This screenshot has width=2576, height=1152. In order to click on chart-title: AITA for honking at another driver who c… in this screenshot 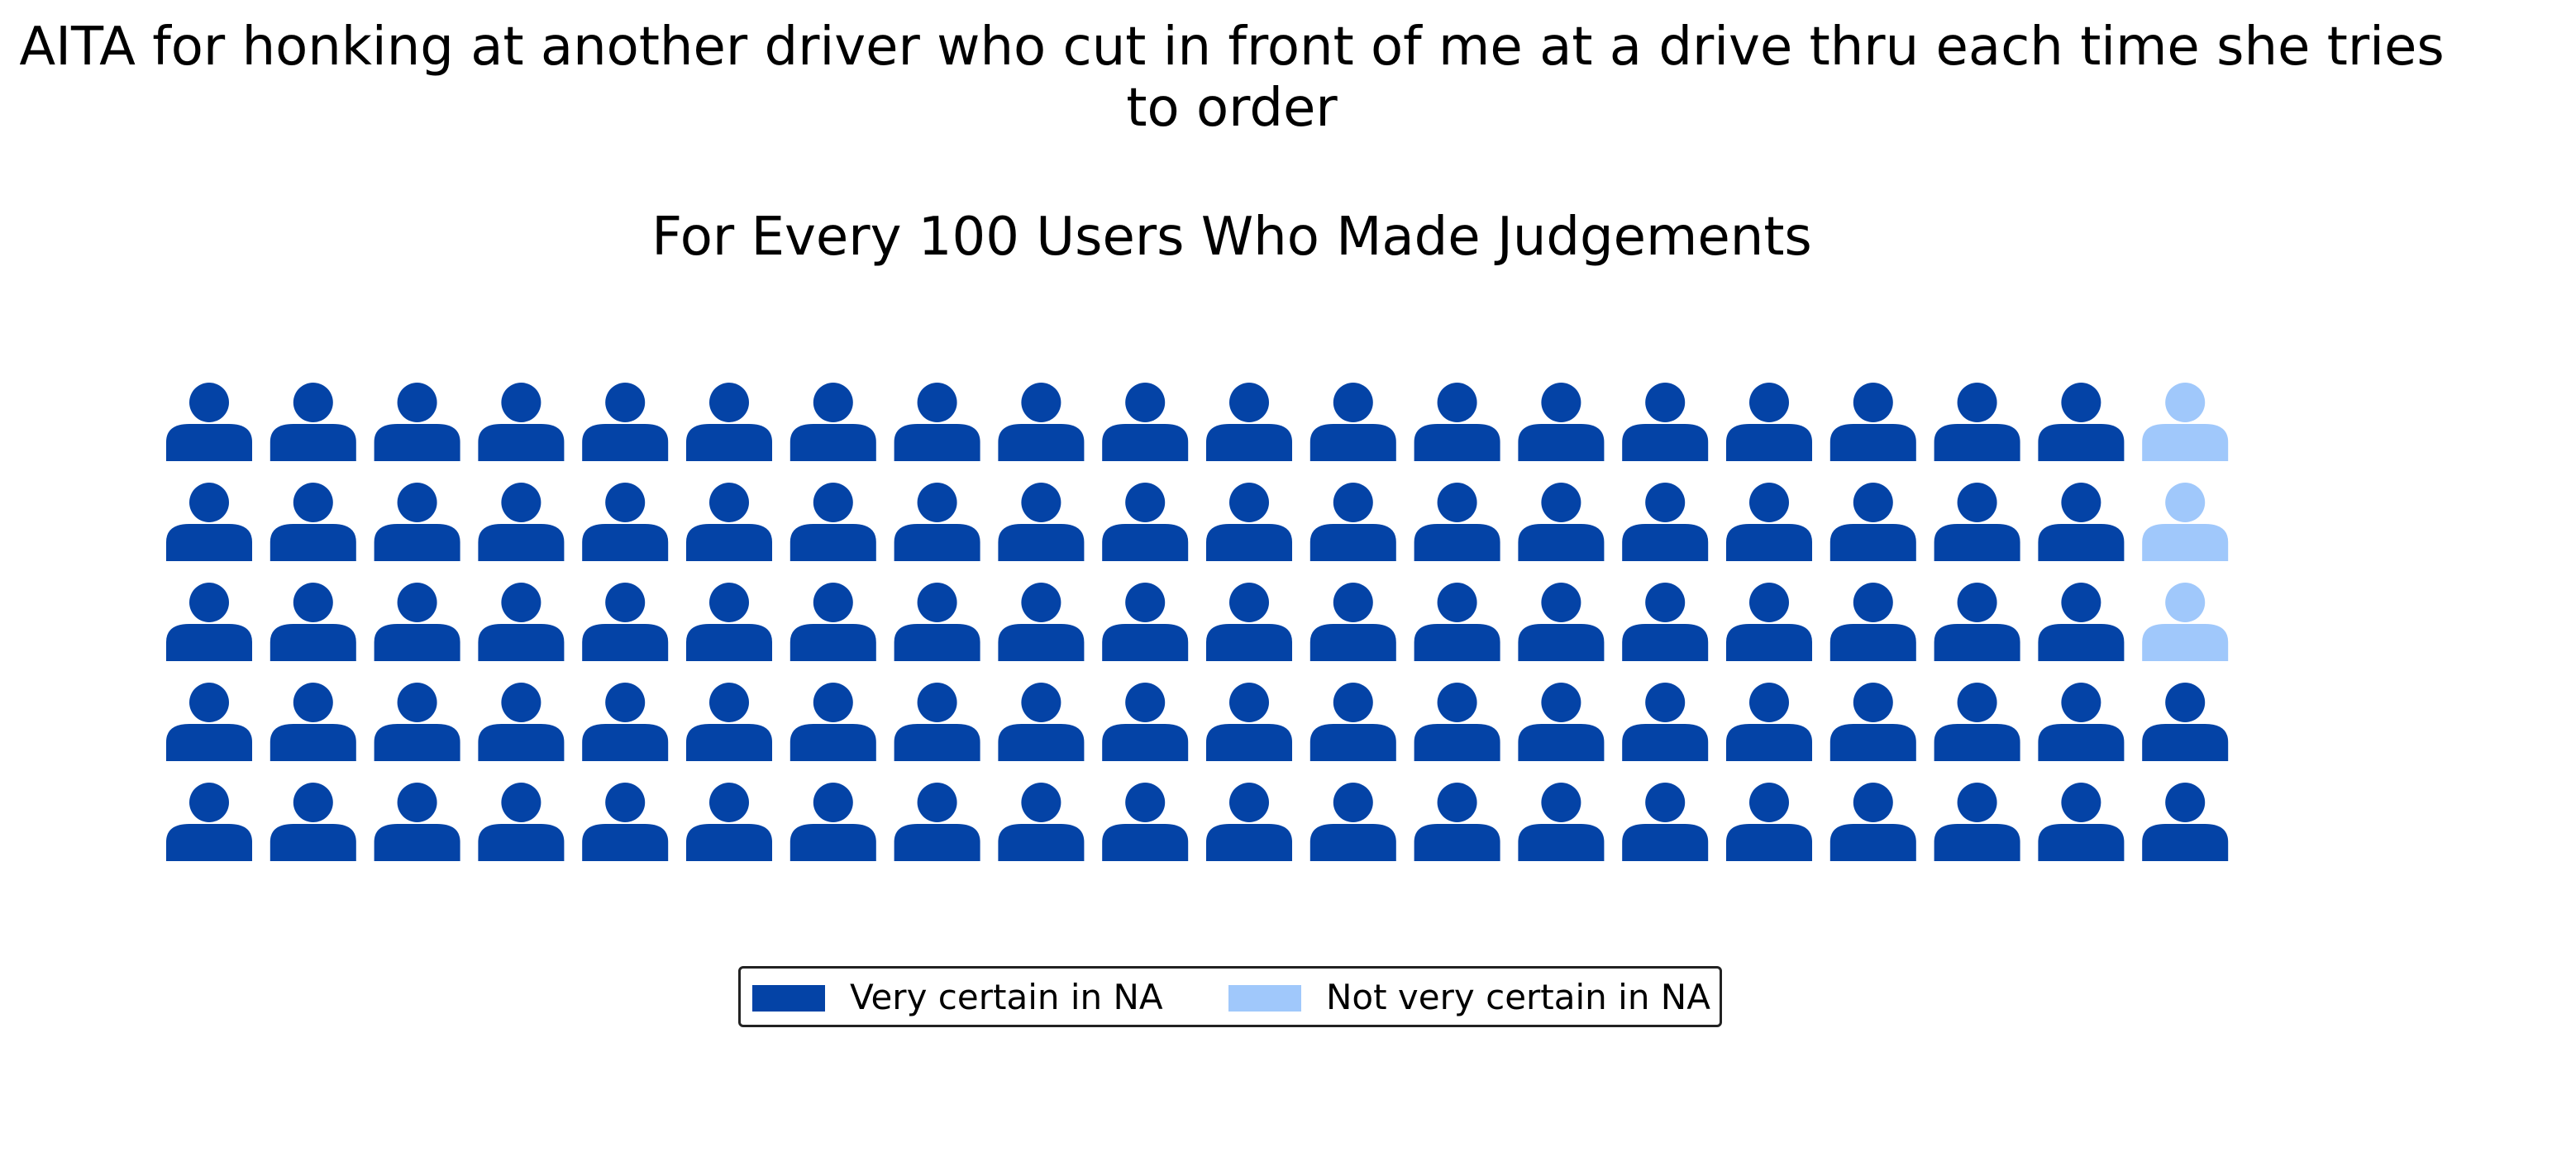, I will do `click(1232, 78)`.